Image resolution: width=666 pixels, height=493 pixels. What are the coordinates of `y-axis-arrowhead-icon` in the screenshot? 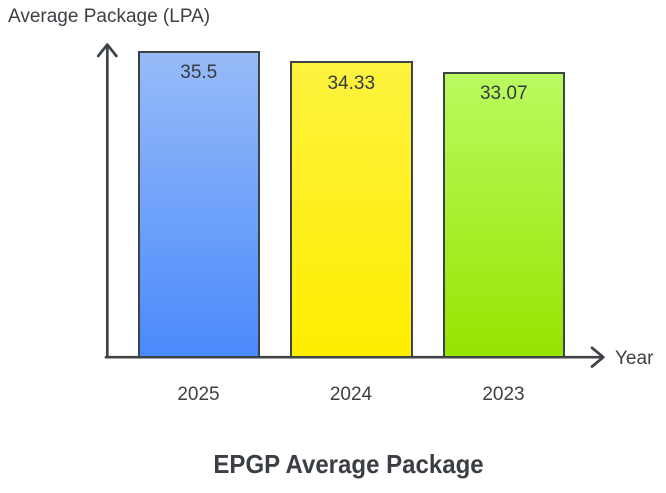 It's located at (107, 50).